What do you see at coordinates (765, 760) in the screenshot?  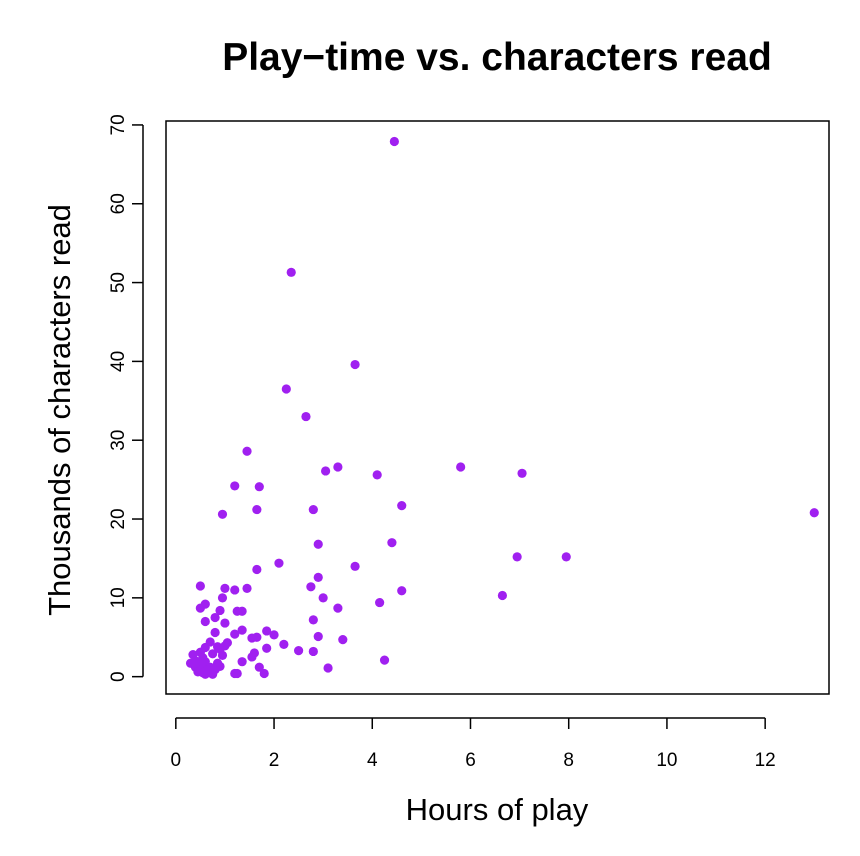 I see `x-tick-label: 12` at bounding box center [765, 760].